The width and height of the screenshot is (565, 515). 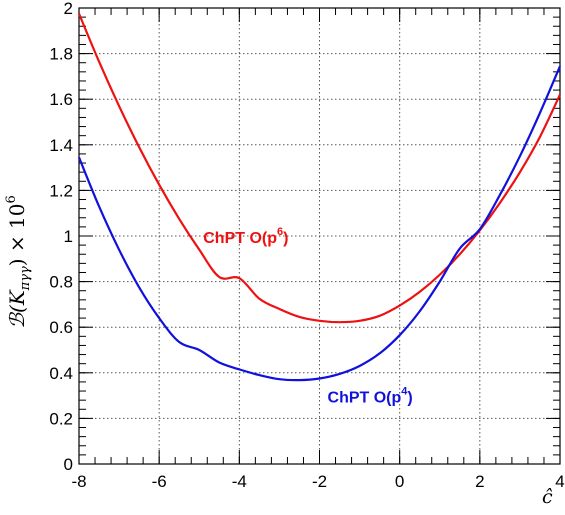 What do you see at coordinates (61, 145) in the screenshot?
I see `y-tick-label: 1.4` at bounding box center [61, 145].